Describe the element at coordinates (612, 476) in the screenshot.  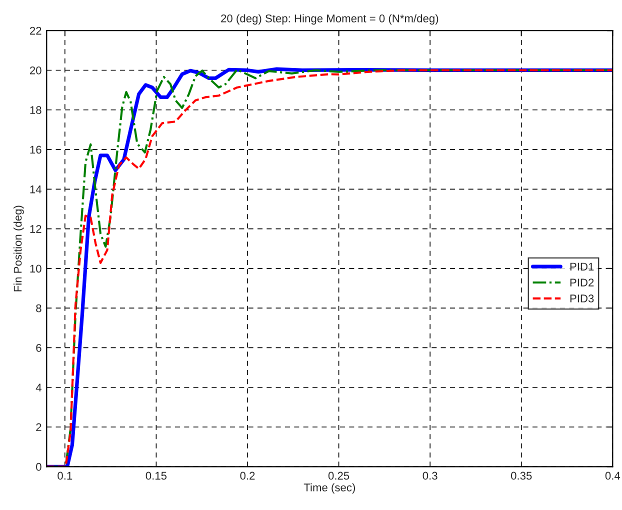
I see `x-tick-label: 0.4` at that location.